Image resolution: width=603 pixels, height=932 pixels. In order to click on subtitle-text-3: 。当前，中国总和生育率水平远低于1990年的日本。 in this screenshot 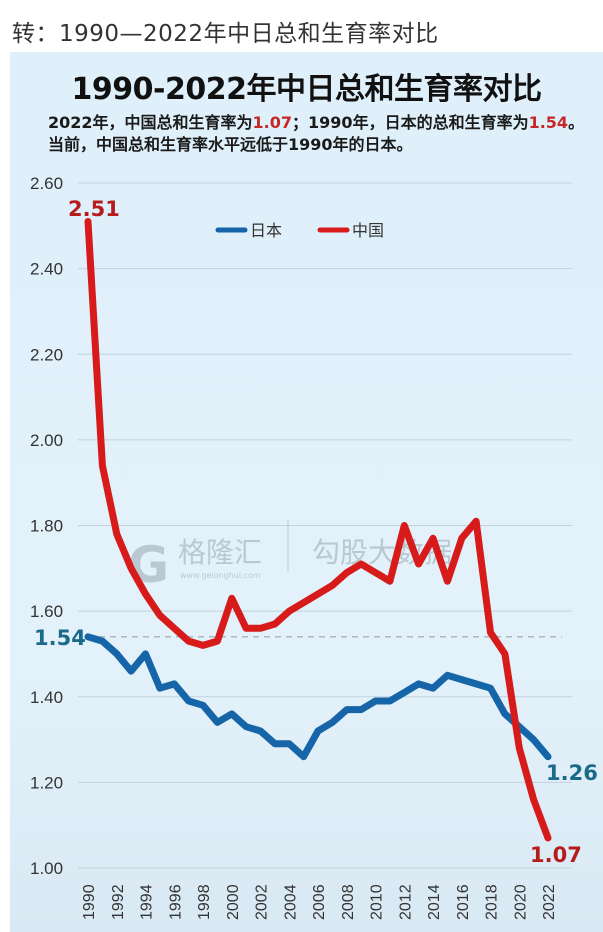, I will do `click(316, 133)`.